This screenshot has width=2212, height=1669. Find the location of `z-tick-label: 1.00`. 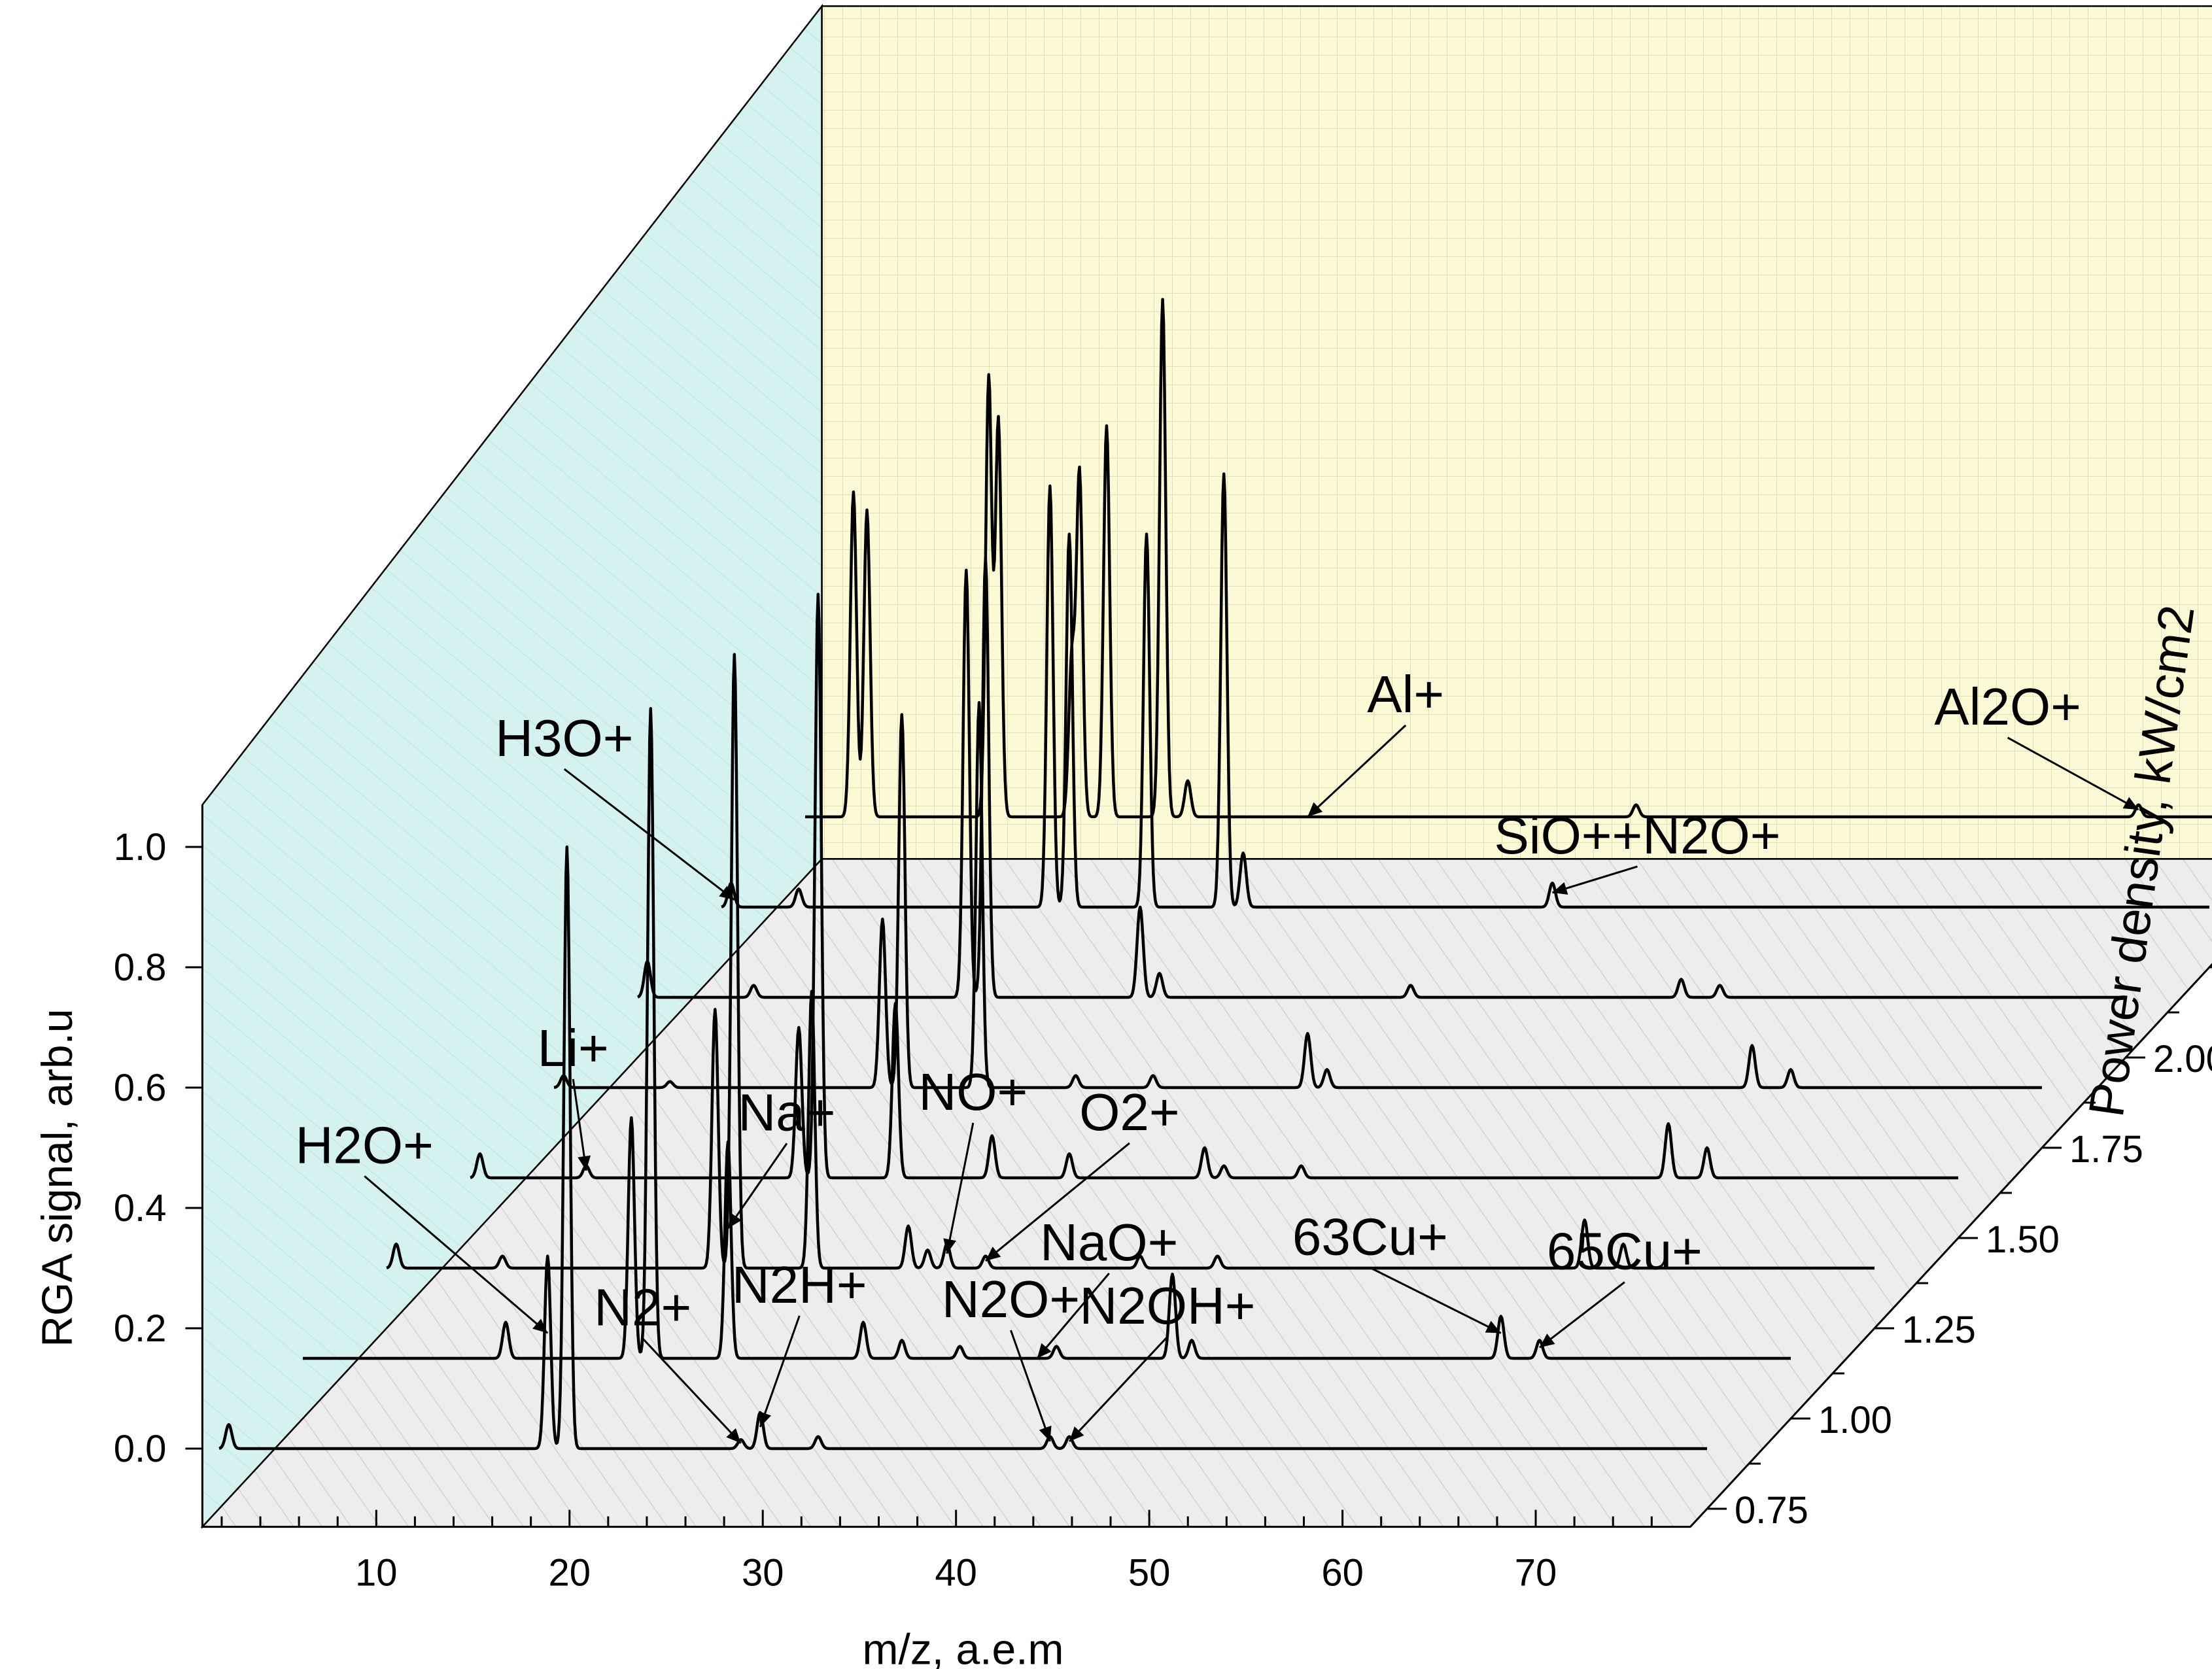

z-tick-label: 1.00 is located at coordinates (1855, 1420).